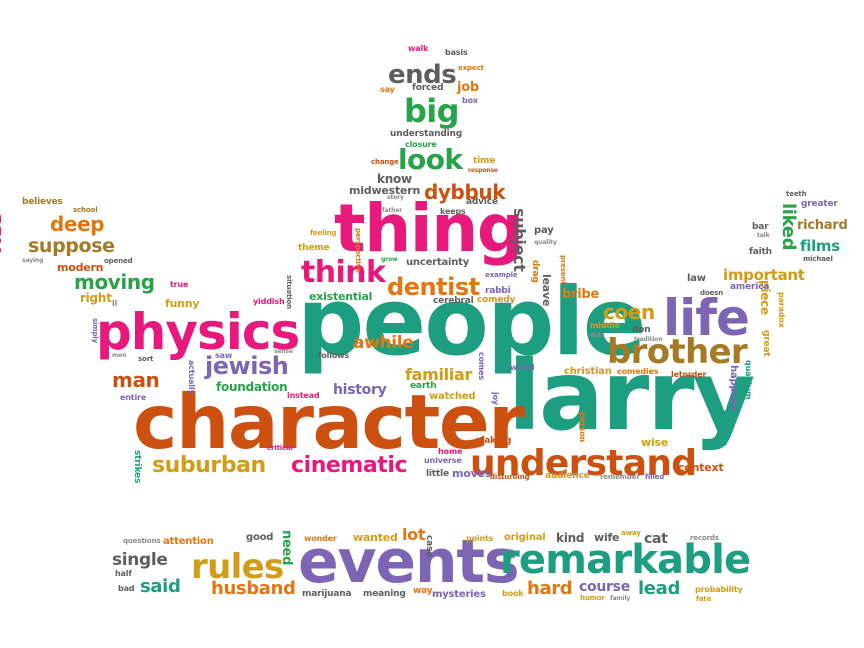 The width and height of the screenshot is (864, 648). Describe the element at coordinates (453, 301) in the screenshot. I see `word-cerebral: cerebral` at that location.